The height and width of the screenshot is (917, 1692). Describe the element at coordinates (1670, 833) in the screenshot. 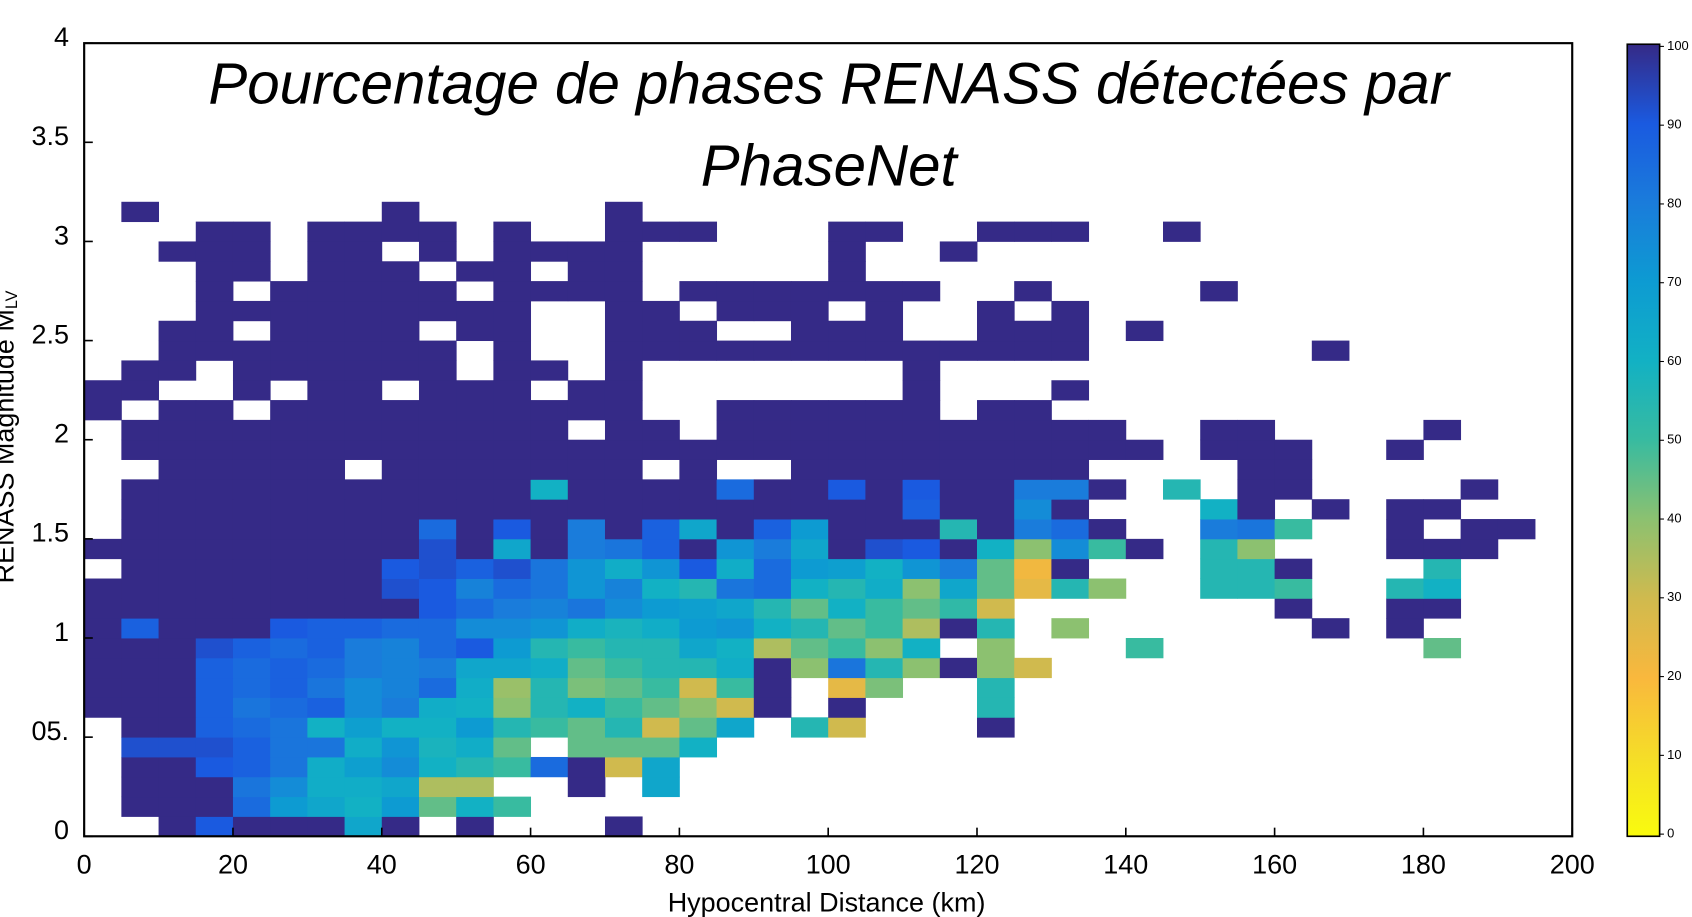

I see `colorbar-tick-label: 0` at that location.